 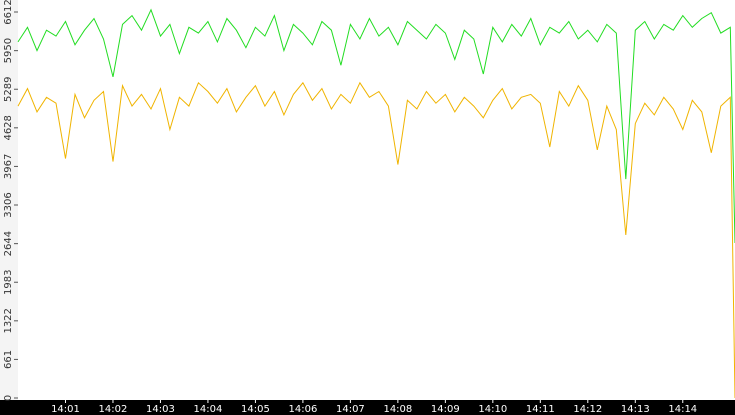 I want to click on x-tick-label: 14:10, so click(x=492, y=409).